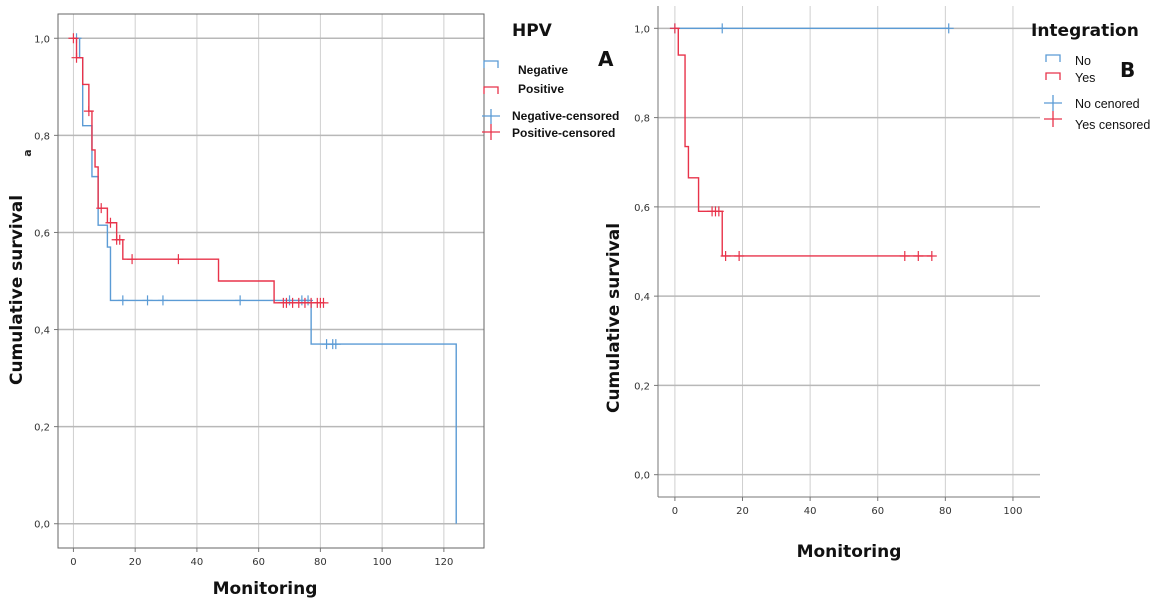 The height and width of the screenshot is (601, 1152). I want to click on panel-b-x-tick-label: 20, so click(742, 511).